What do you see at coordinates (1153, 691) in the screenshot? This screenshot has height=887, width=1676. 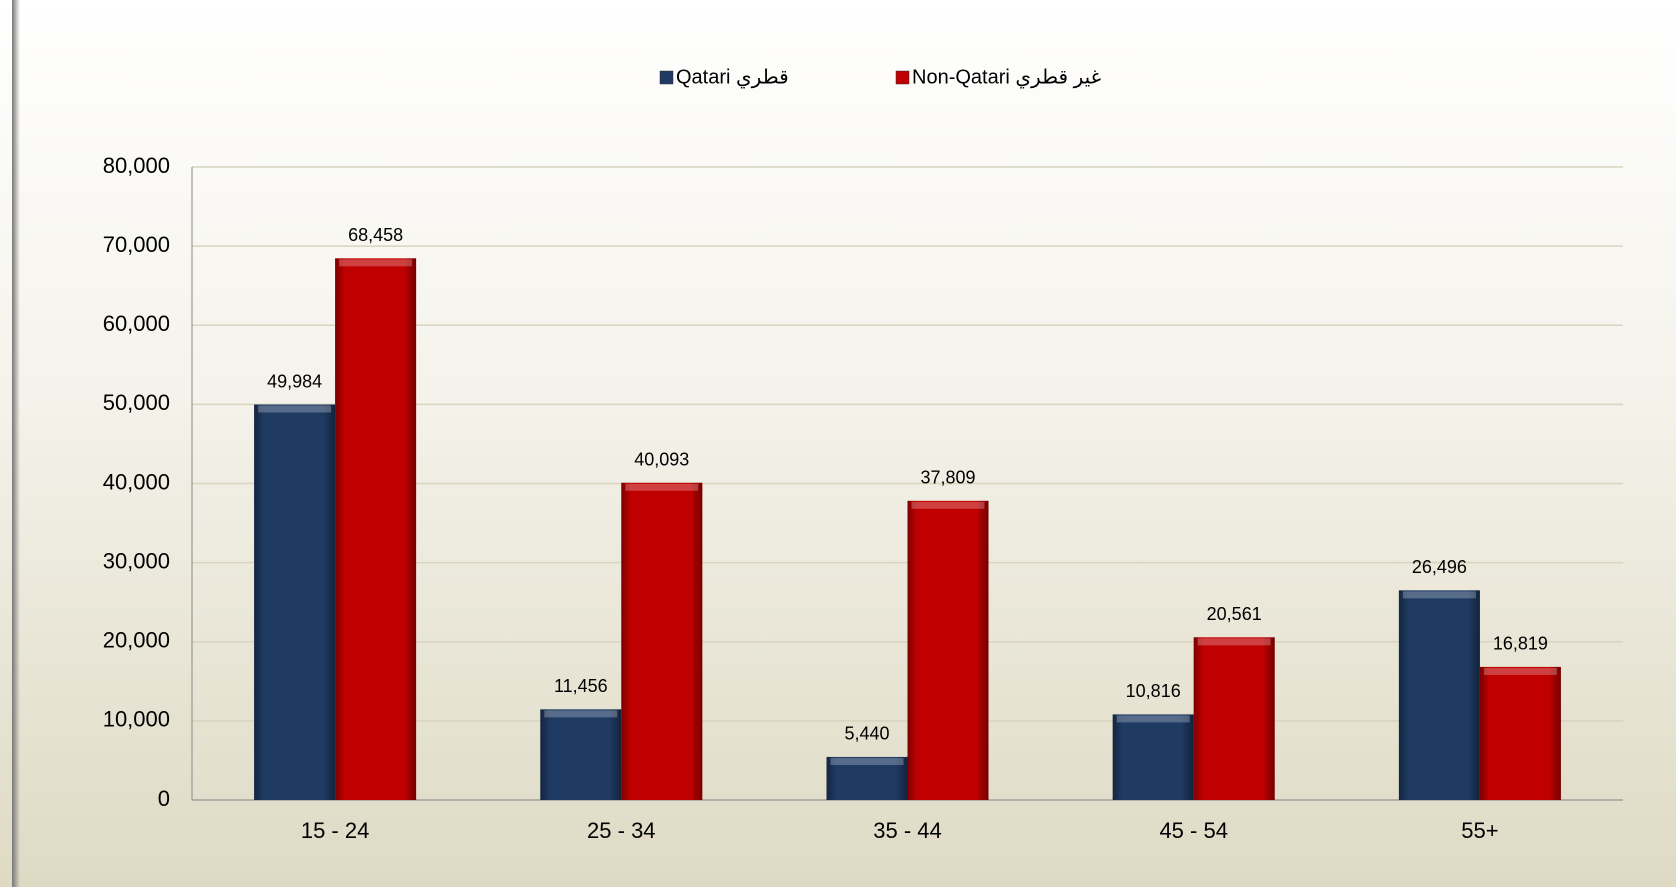 I see `data-label: 10,816` at bounding box center [1153, 691].